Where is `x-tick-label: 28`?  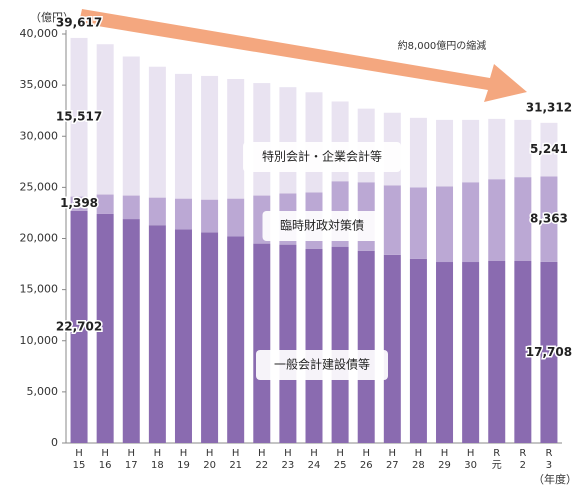
x-tick-label: 28 is located at coordinates (418, 465).